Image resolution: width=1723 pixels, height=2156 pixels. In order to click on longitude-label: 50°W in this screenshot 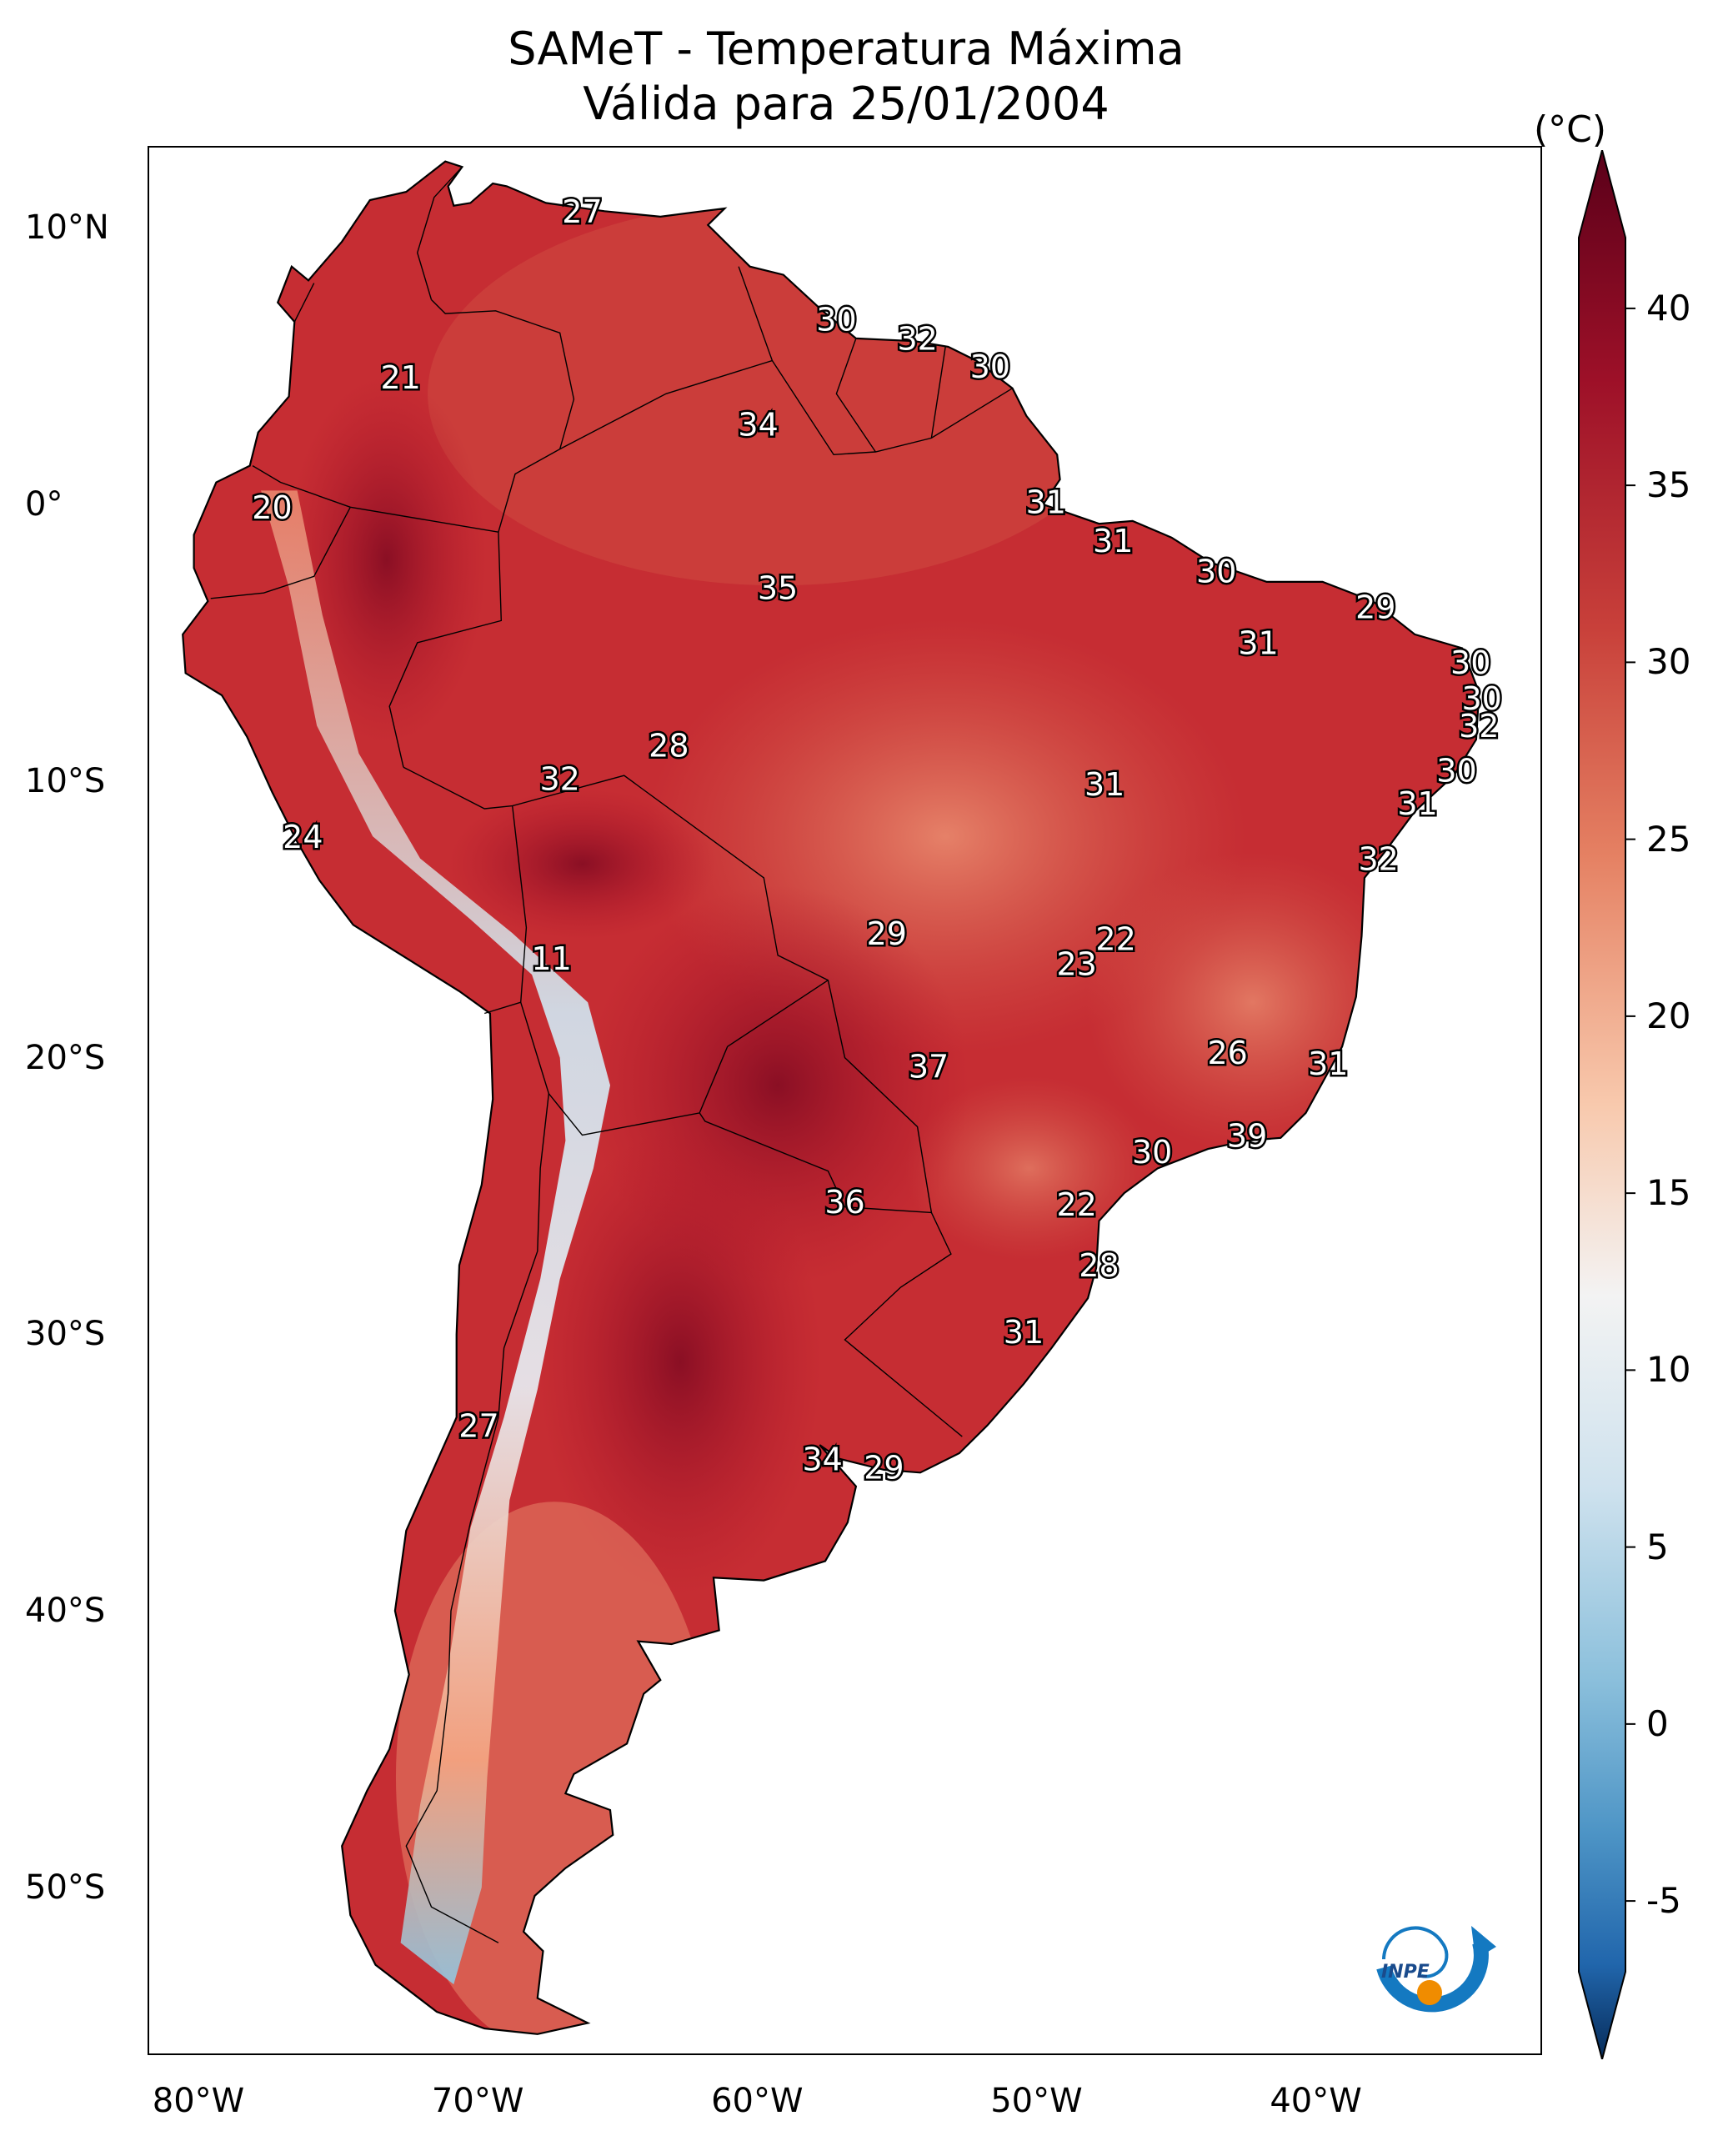, I will do `click(1036, 2101)`.